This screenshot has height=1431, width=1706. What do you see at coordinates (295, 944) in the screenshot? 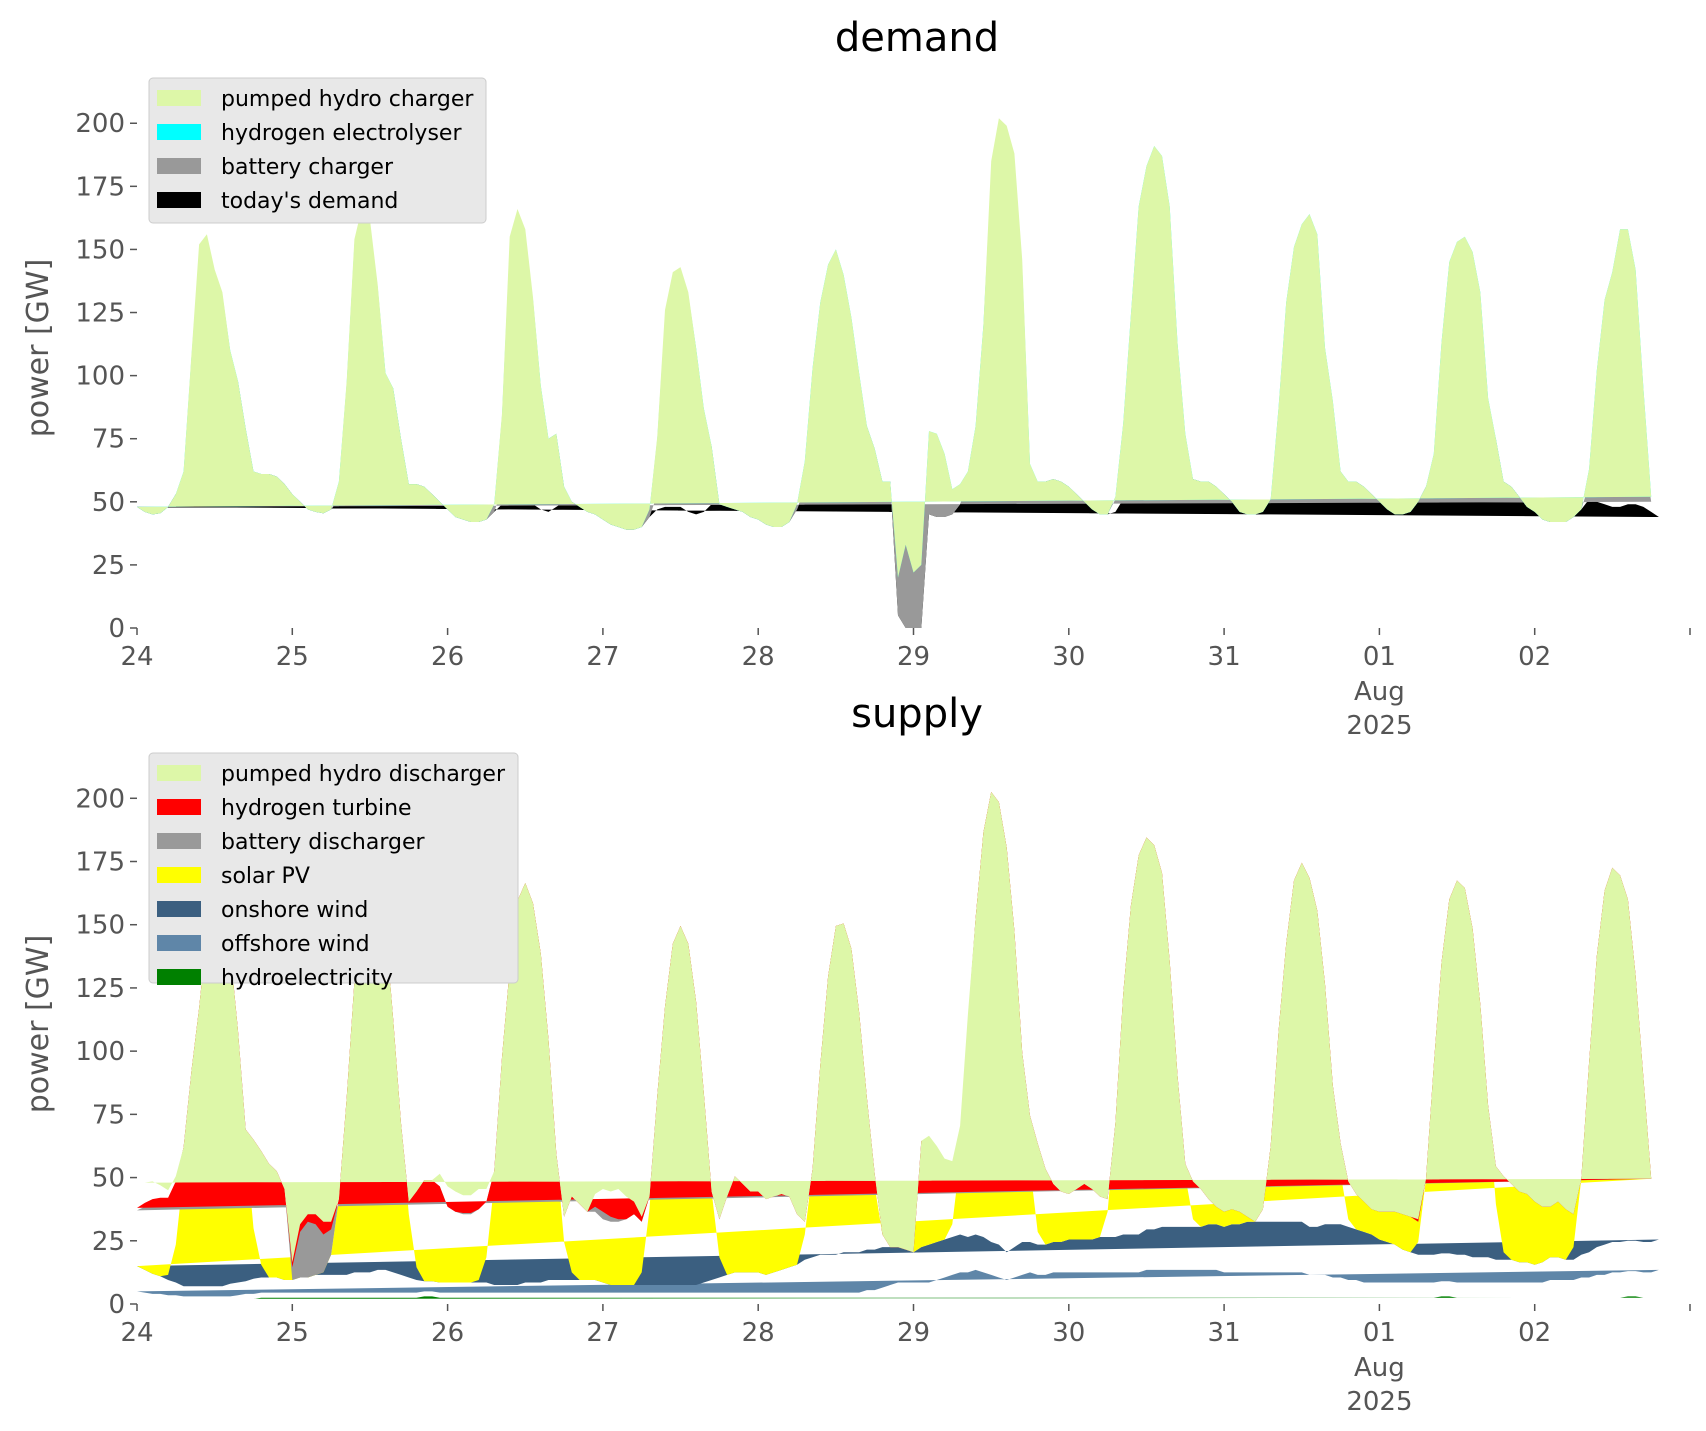
I see `legend-label-offshore-wind: offshore wind` at bounding box center [295, 944].